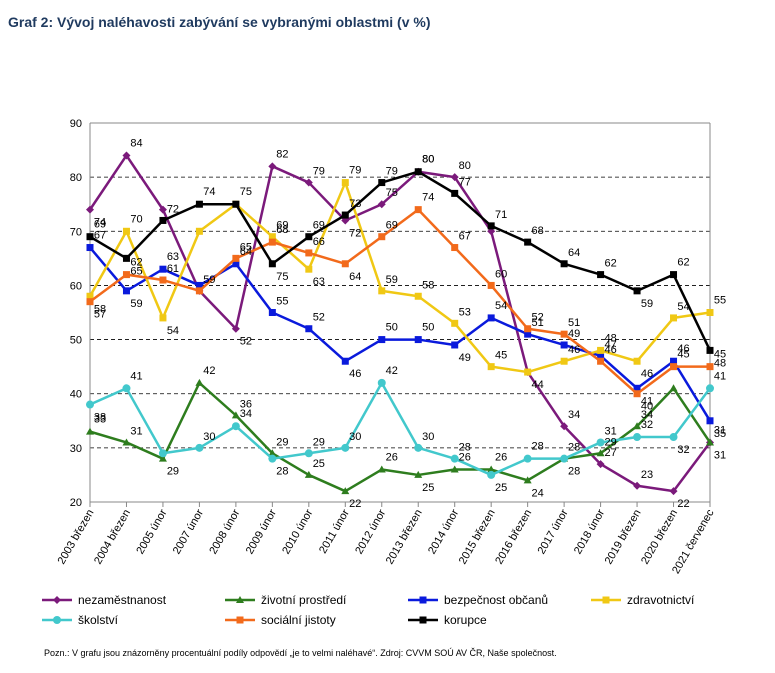  Describe the element at coordinates (538, 493) in the screenshot. I see `data-label: 24` at that location.